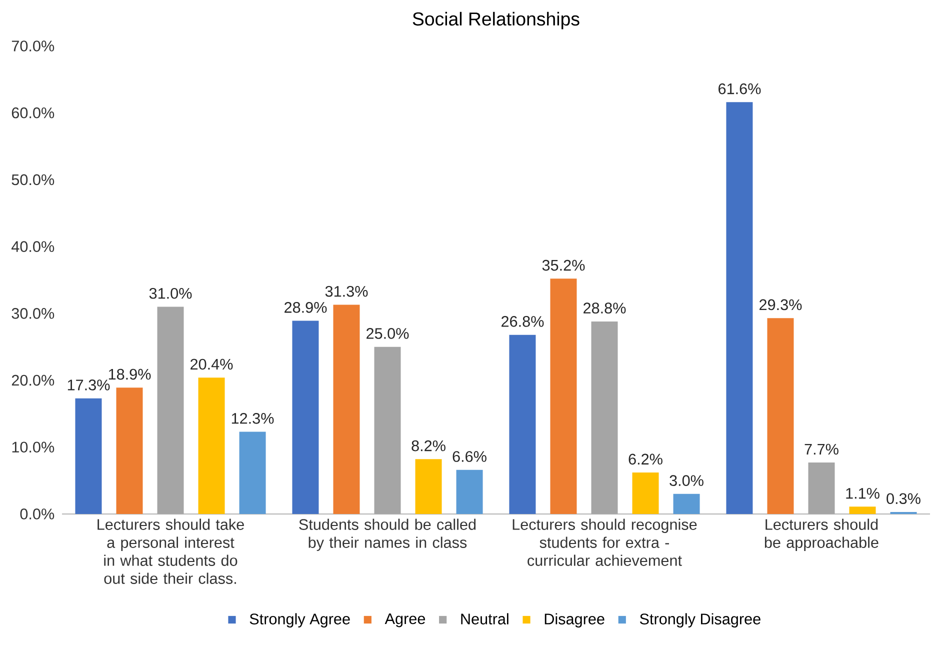 This screenshot has width=931, height=649. I want to click on data-label: 0.3%, so click(903, 498).